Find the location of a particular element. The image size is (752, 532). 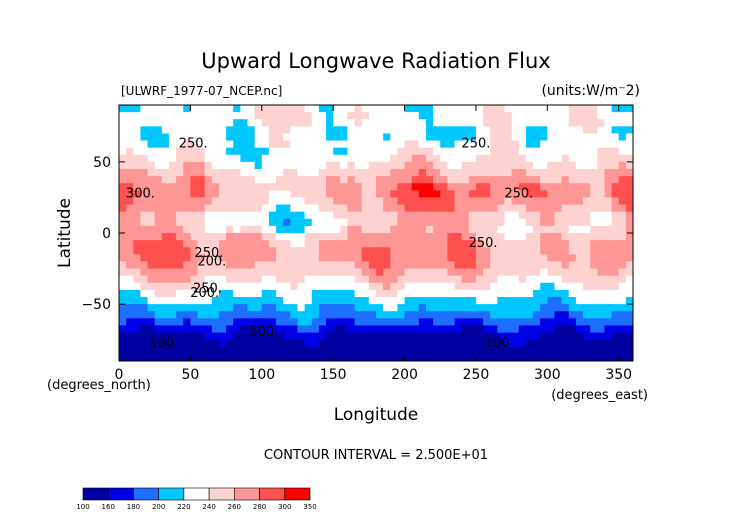

colorbar: 100 160 180 200 220 240 260 280 300 350 is located at coordinates (196, 499).